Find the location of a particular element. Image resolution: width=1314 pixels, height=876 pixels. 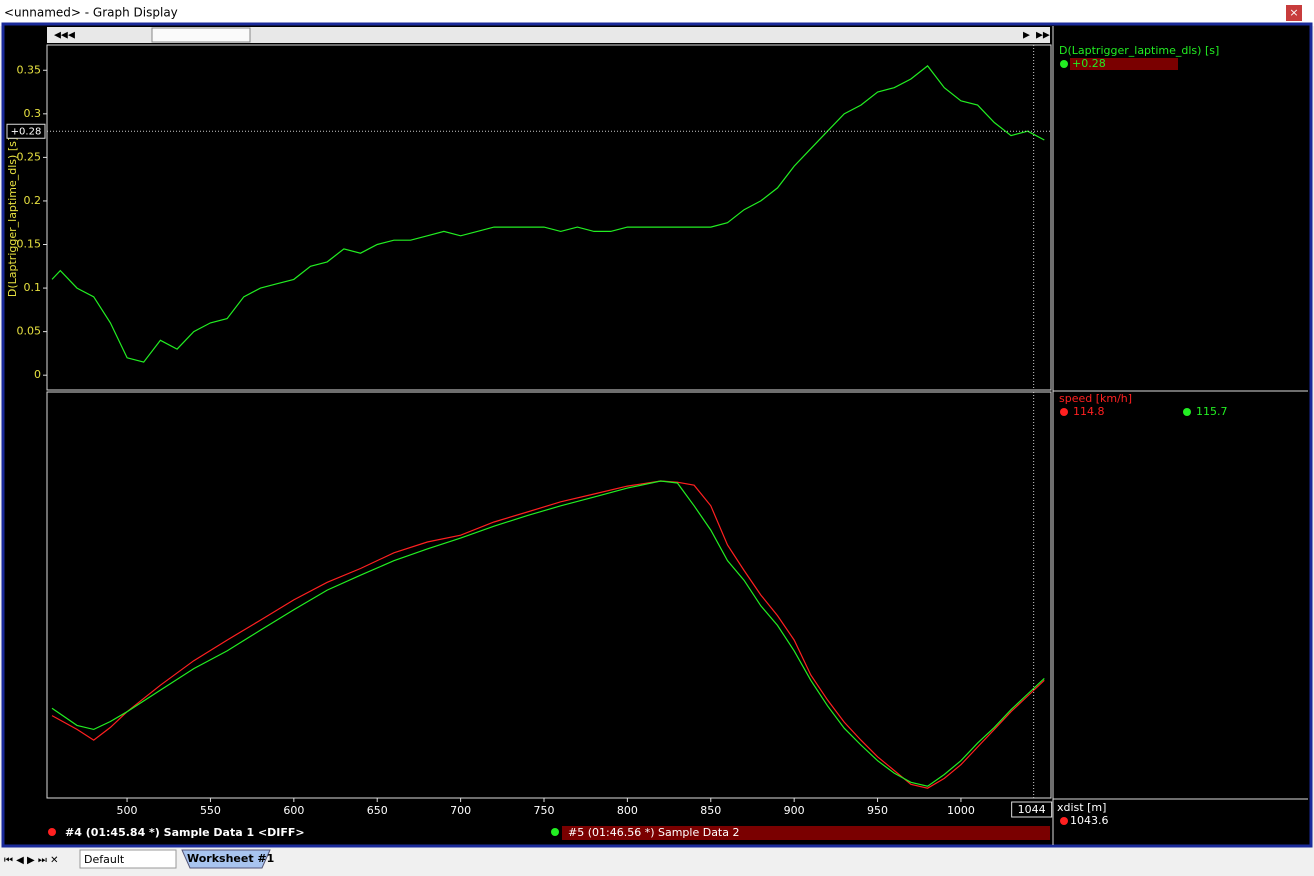

scroll-next: ▶ is located at coordinates (1026, 36).